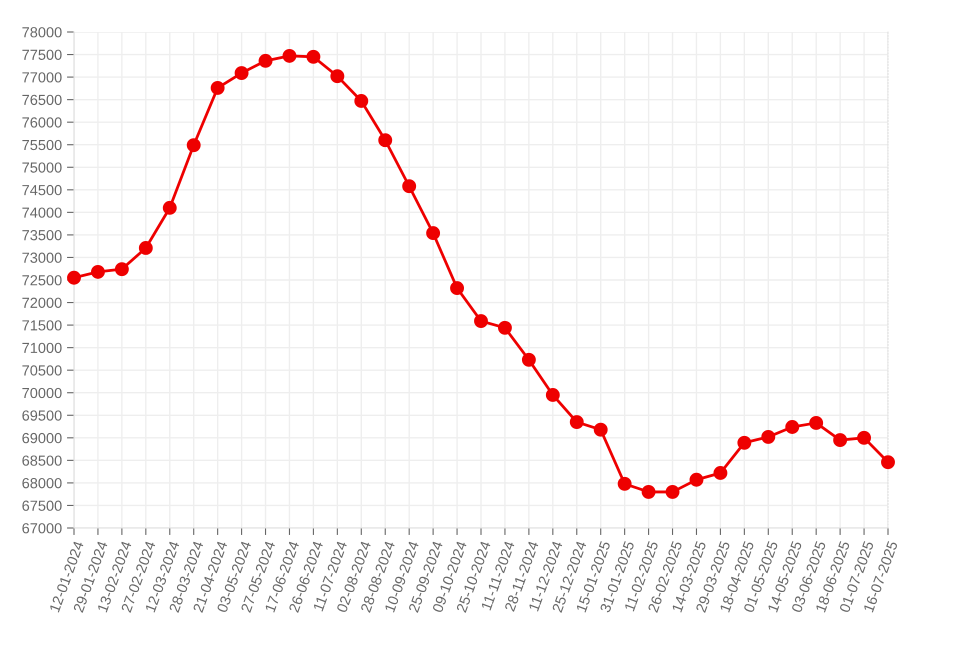  Describe the element at coordinates (42, 145) in the screenshot. I see `y-tick-label: 75500` at that location.